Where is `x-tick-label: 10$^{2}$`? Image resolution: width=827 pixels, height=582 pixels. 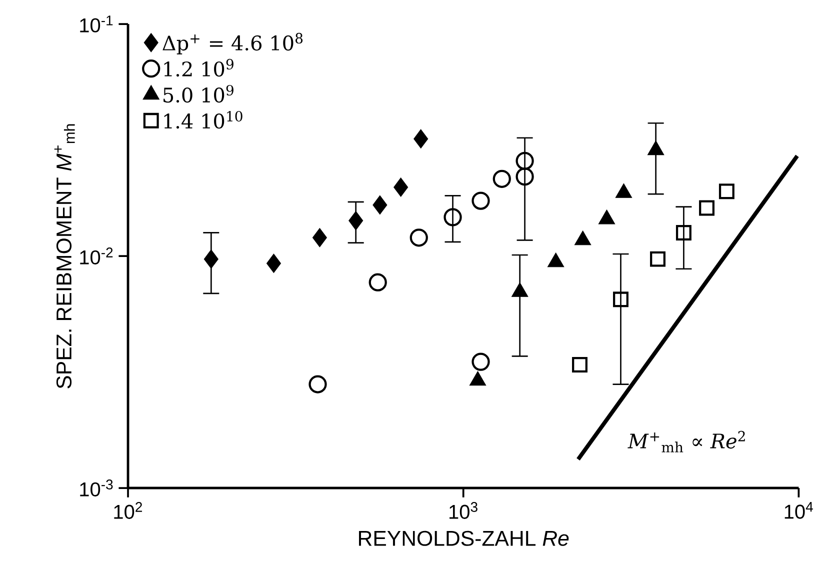 x-tick-label: 10$^{2}$ is located at coordinates (128, 510).